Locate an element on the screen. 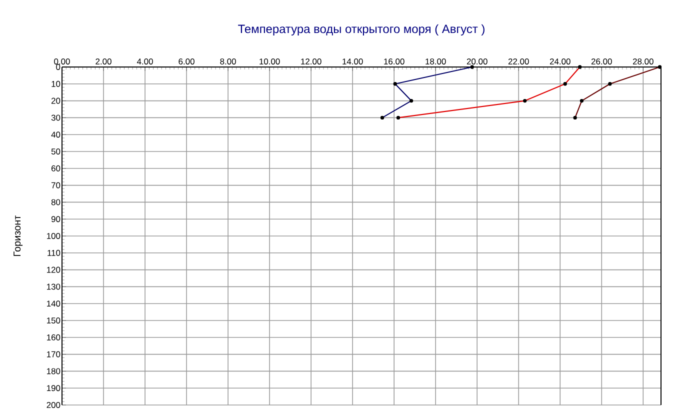  y-tick-label: 180 is located at coordinates (53, 371).